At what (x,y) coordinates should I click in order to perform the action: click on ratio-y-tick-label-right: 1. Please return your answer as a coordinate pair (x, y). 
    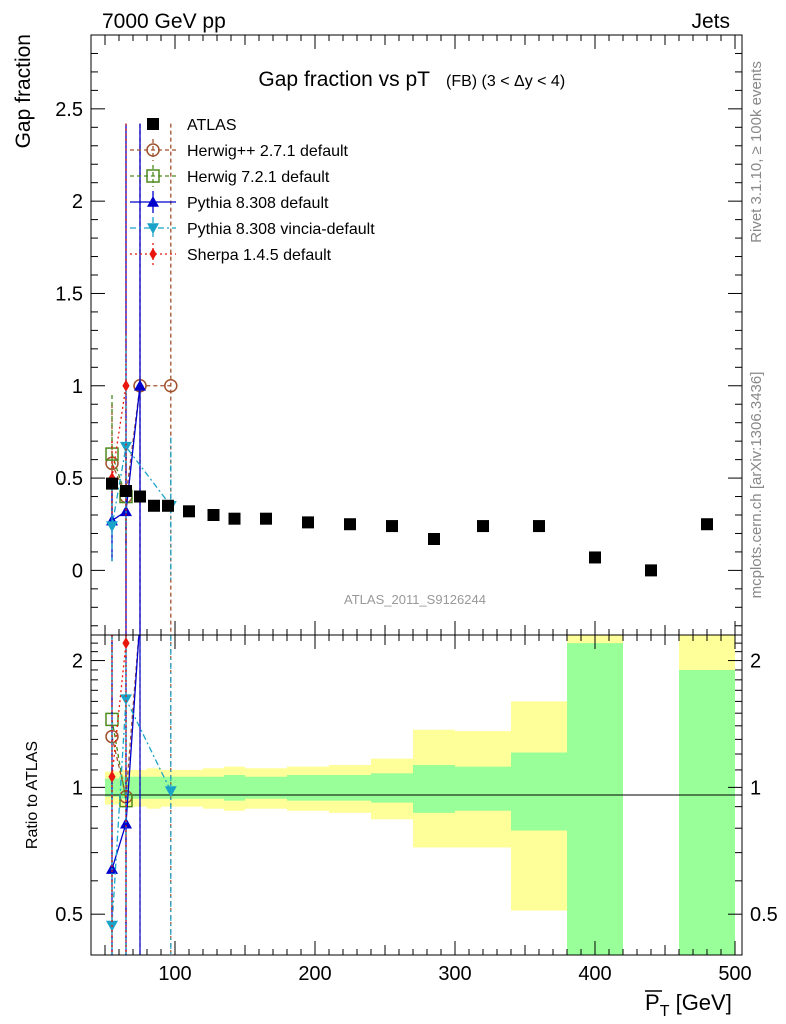
    Looking at the image, I should click on (755, 788).